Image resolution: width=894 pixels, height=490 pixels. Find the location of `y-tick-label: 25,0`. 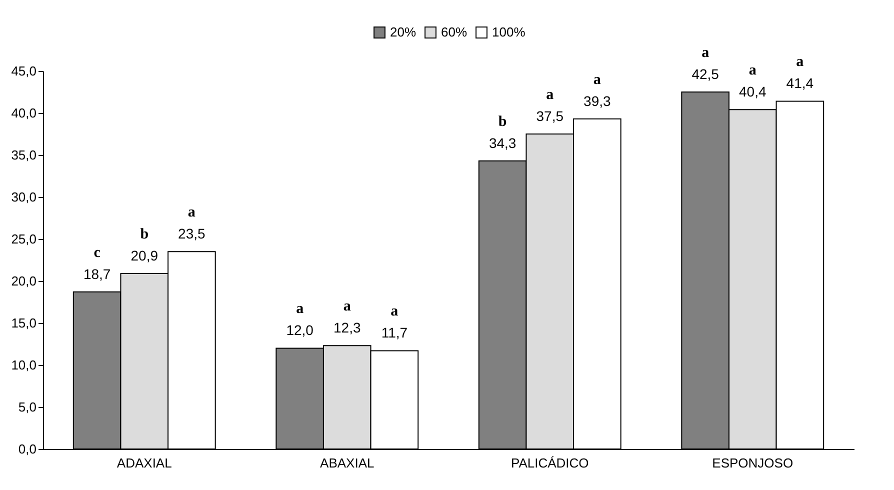

y-tick-label: 25,0 is located at coordinates (23, 239).